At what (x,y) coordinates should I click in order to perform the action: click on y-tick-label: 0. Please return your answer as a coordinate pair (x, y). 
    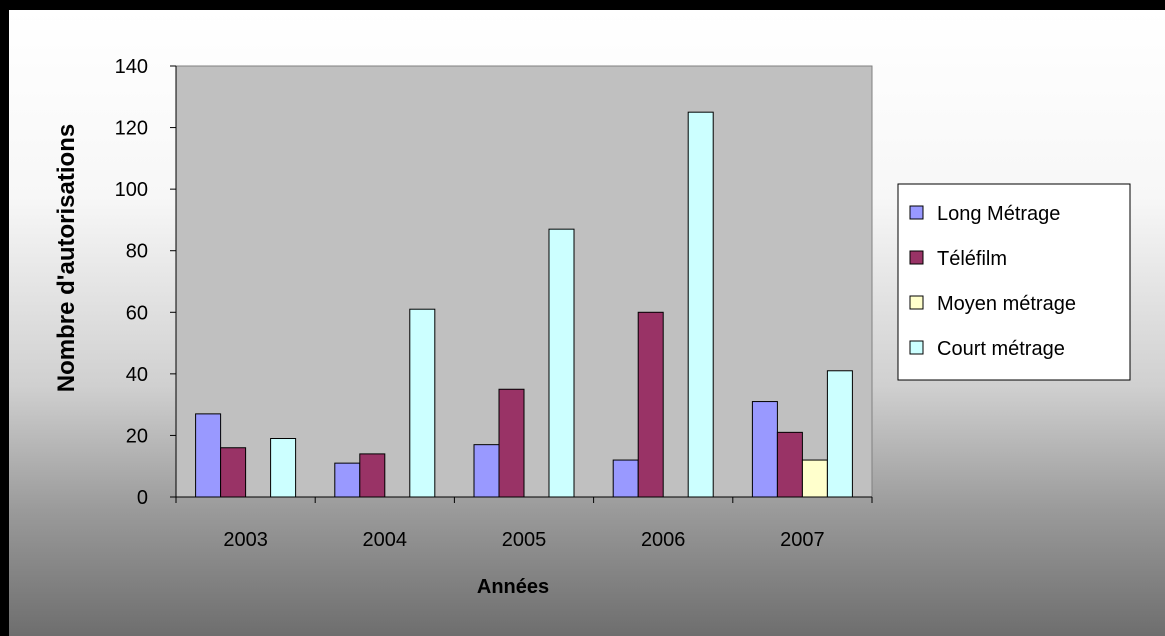
    Looking at the image, I should click on (142, 498).